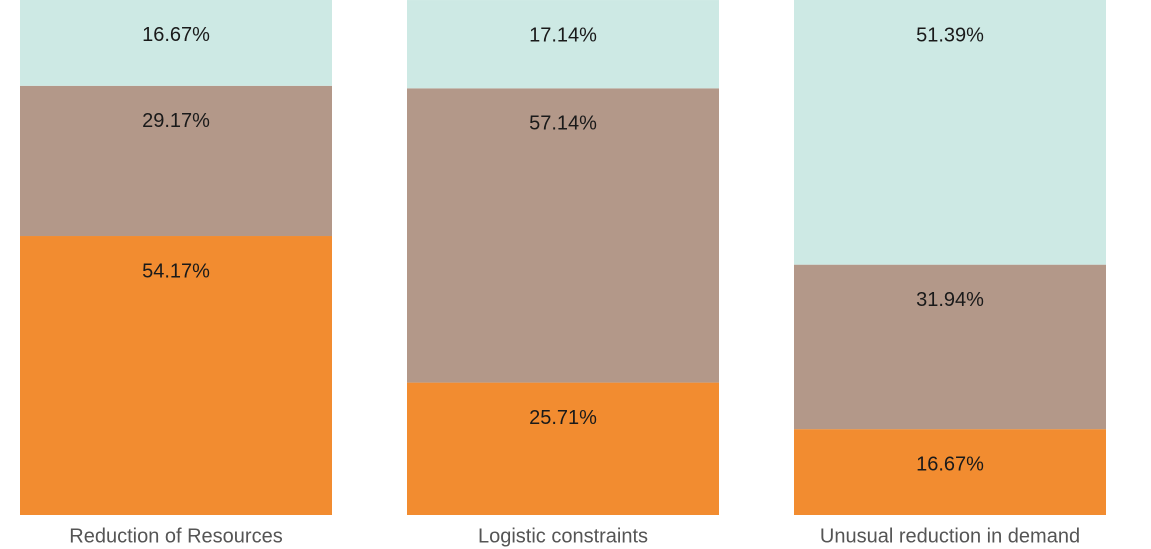 The width and height of the screenshot is (1151, 549). I want to click on segment-label: 51.39%, so click(950, 35).